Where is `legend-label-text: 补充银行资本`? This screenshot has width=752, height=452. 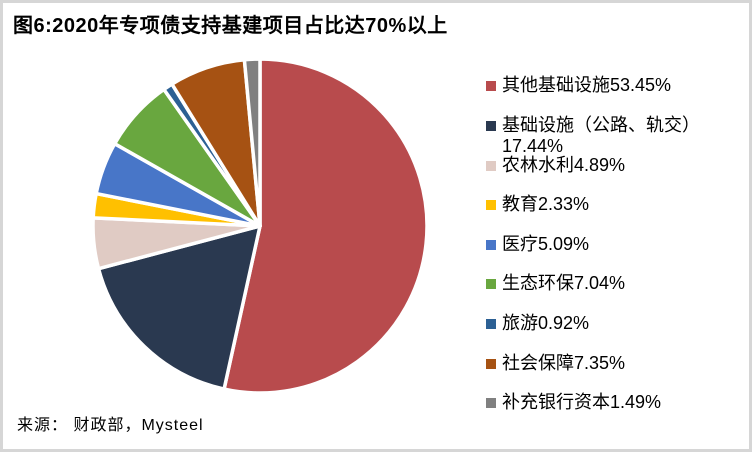 legend-label-text: 补充银行资本 is located at coordinates (556, 402).